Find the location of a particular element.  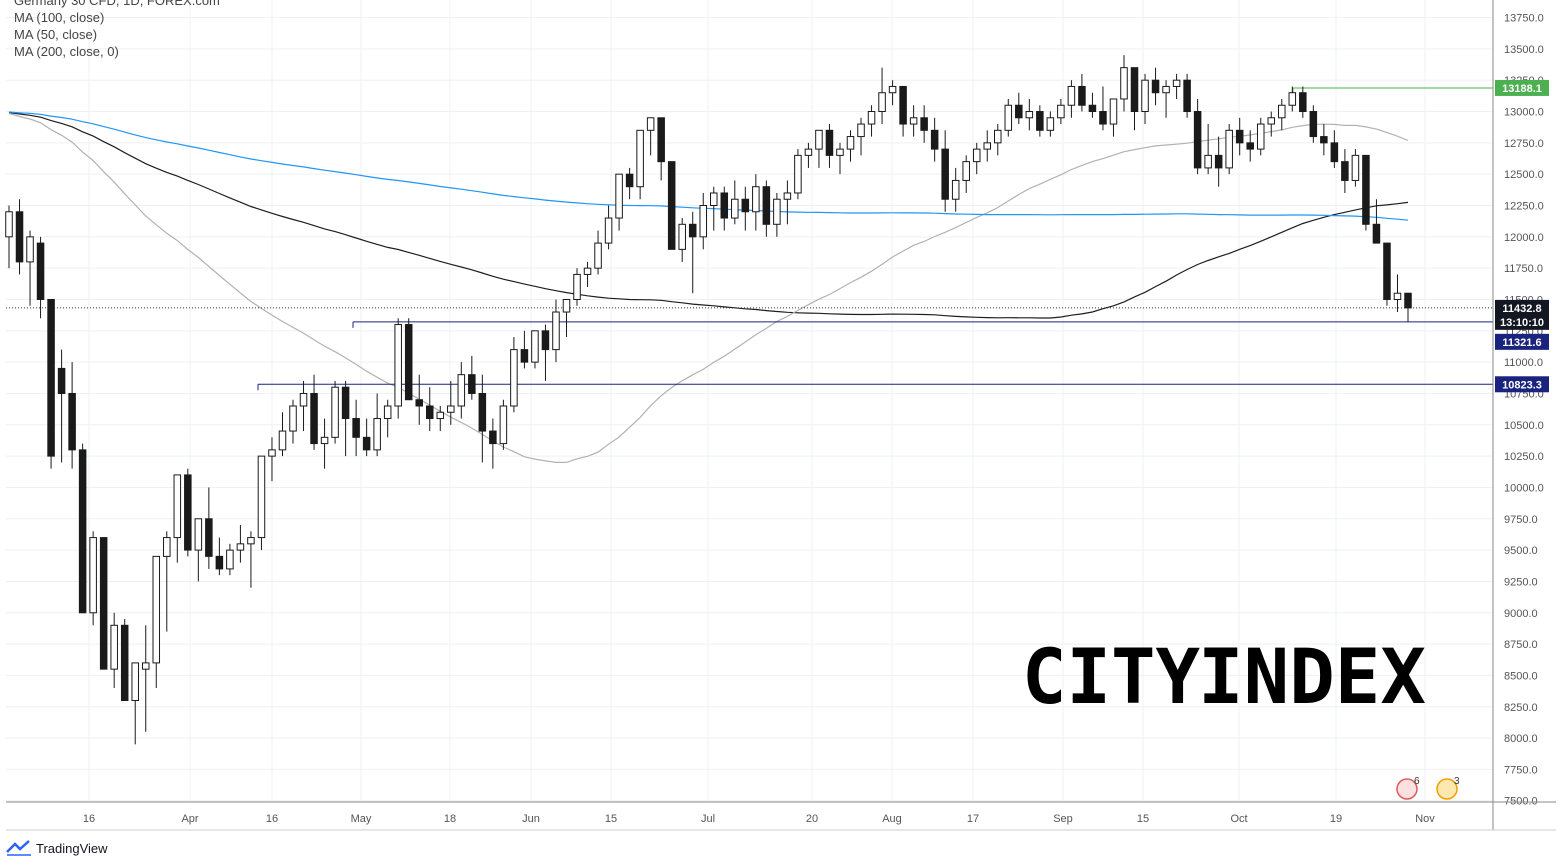

price-tag: 10823.3 is located at coordinates (1522, 384).